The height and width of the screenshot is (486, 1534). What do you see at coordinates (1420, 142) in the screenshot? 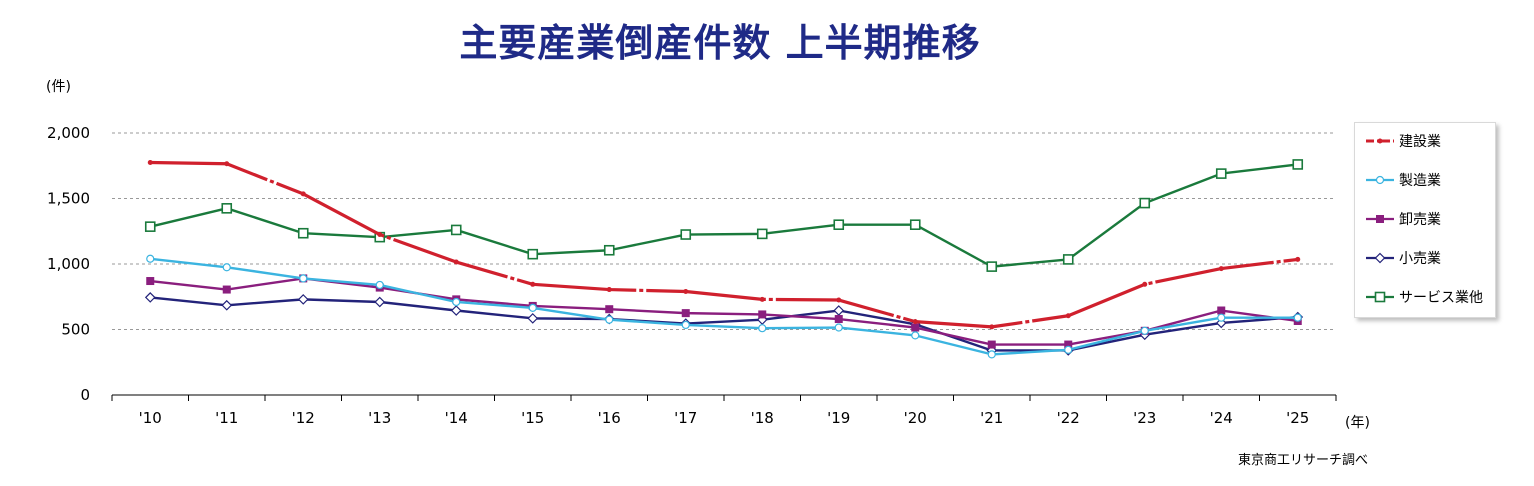
I see `legend-label: 建設業` at bounding box center [1420, 142].